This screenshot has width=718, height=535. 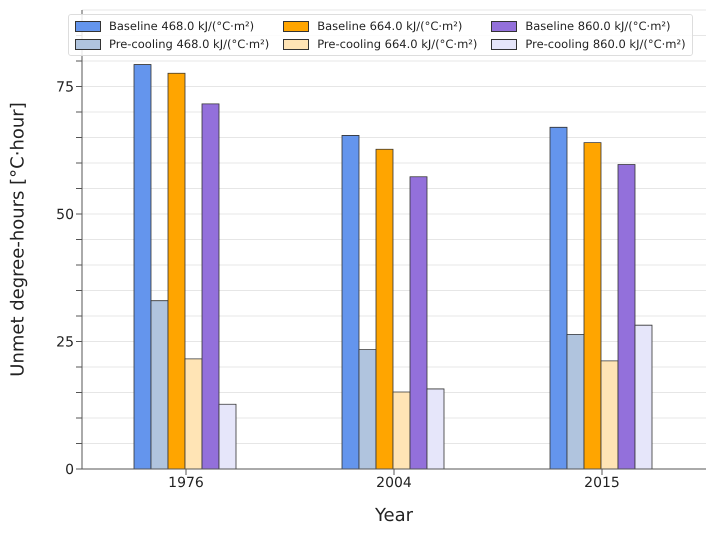 I want to click on y-tick-label: 75, so click(x=65, y=87).